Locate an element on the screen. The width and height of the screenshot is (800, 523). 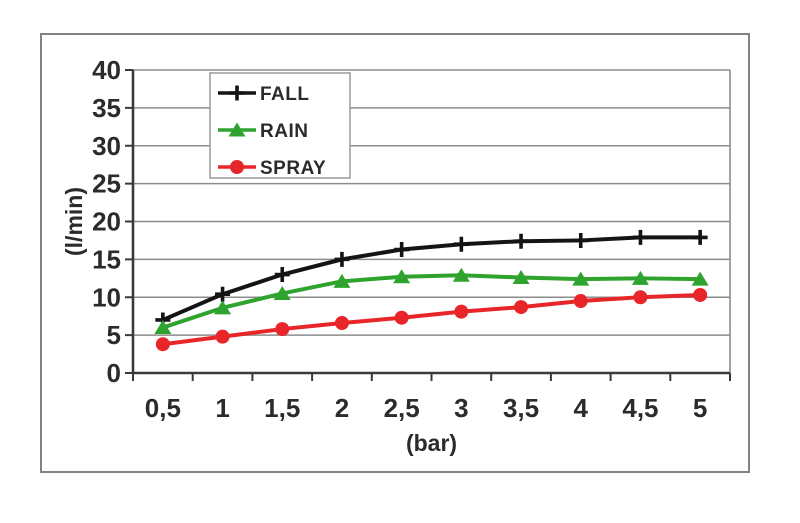
legend-item-label: FALL is located at coordinates (285, 94).